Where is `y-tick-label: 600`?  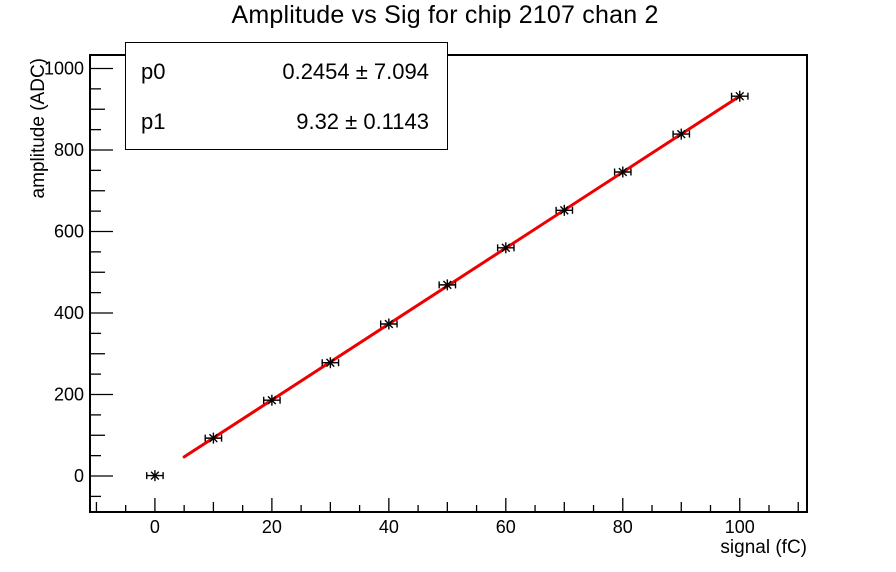
y-tick-label: 600 is located at coordinates (69, 231).